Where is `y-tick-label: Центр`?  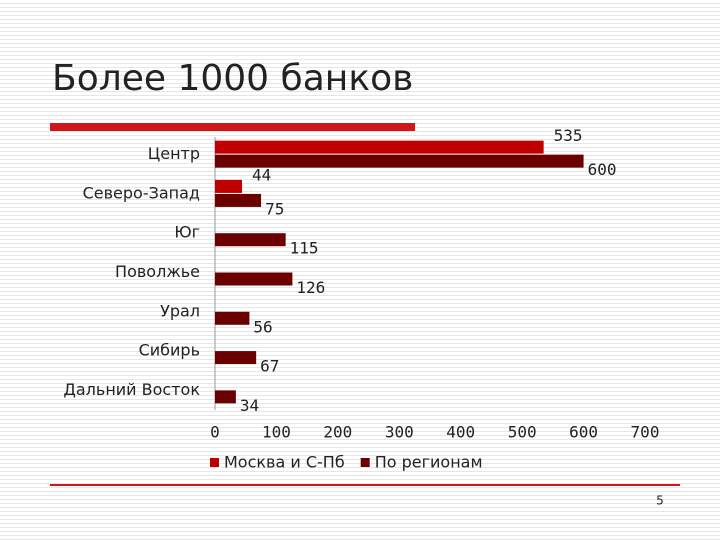
y-tick-label: Центр is located at coordinates (174, 153).